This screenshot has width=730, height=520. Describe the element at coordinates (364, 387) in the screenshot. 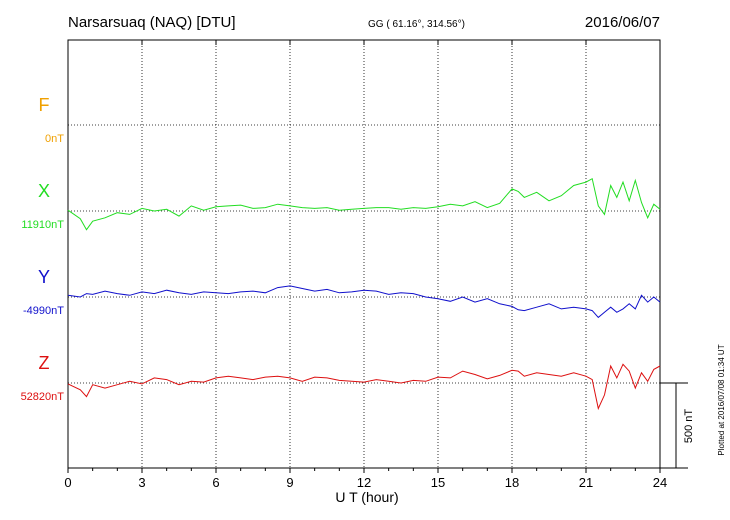

I see `series-line-z` at that location.